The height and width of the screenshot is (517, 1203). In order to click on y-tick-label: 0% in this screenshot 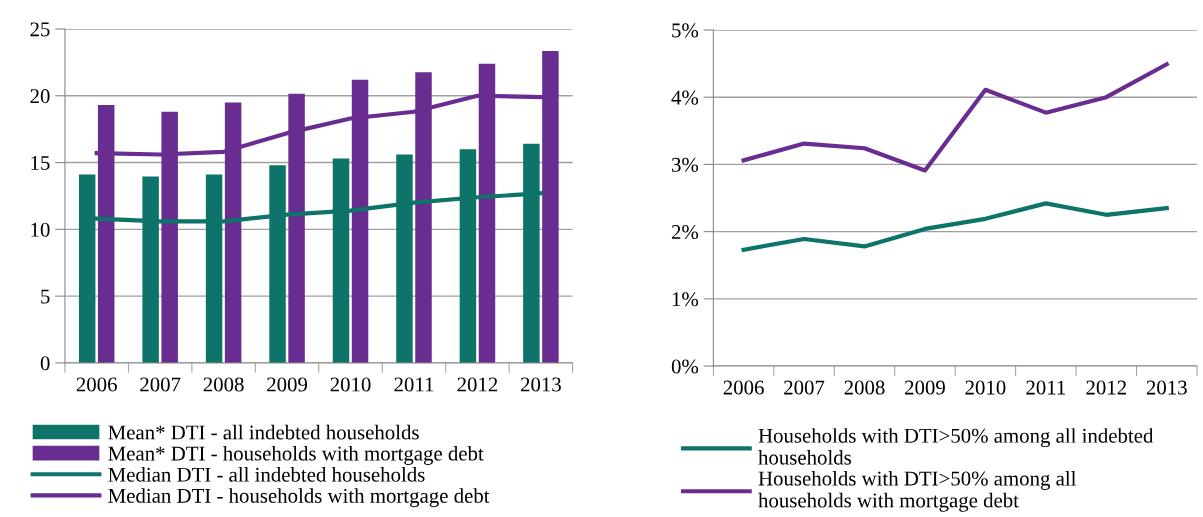, I will do `click(685, 366)`.